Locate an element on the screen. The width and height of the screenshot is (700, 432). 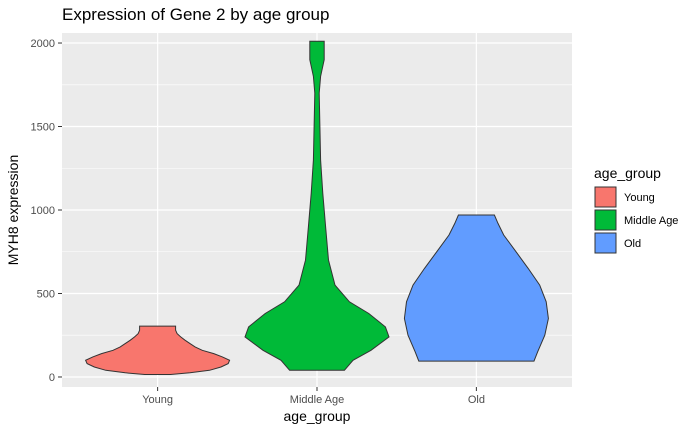
y-tick-label: 1000 is located at coordinates (43, 211).